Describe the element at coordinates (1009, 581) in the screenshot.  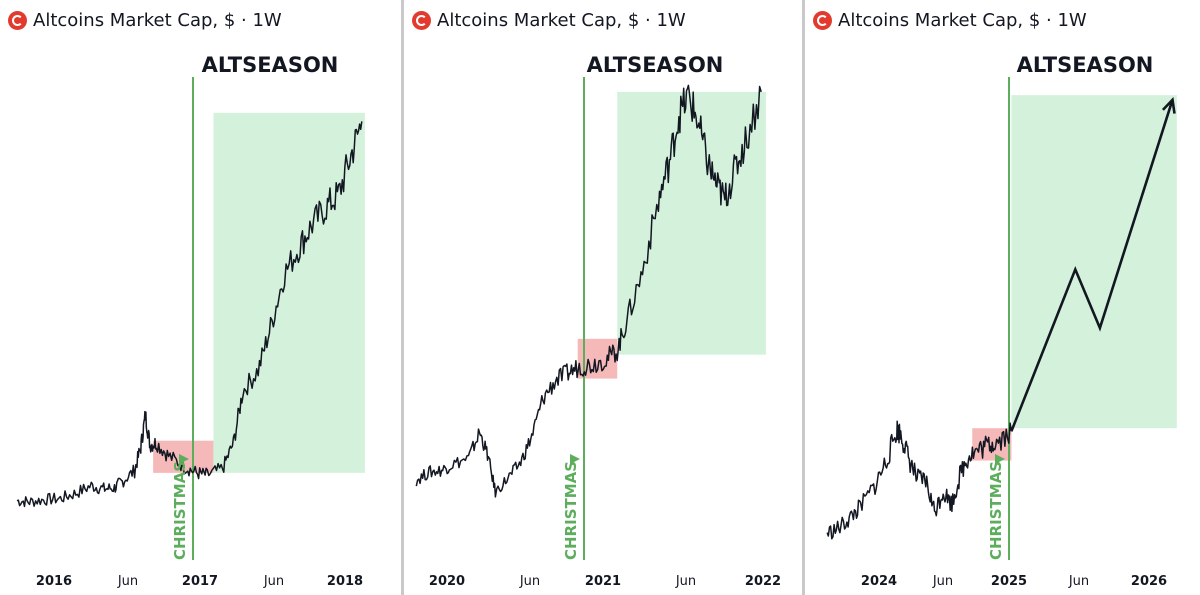
I see `x-tick-label: 2025` at that location.